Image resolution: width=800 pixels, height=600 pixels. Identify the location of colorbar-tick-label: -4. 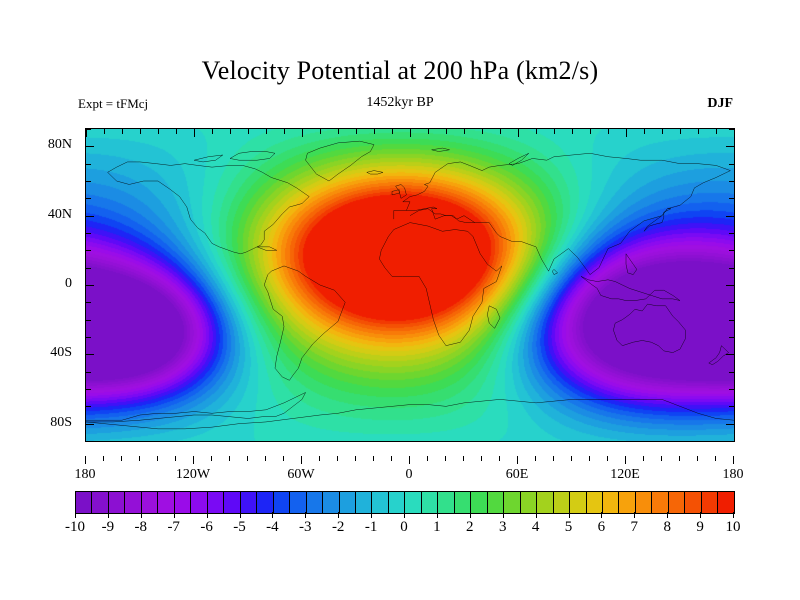
(272, 527).